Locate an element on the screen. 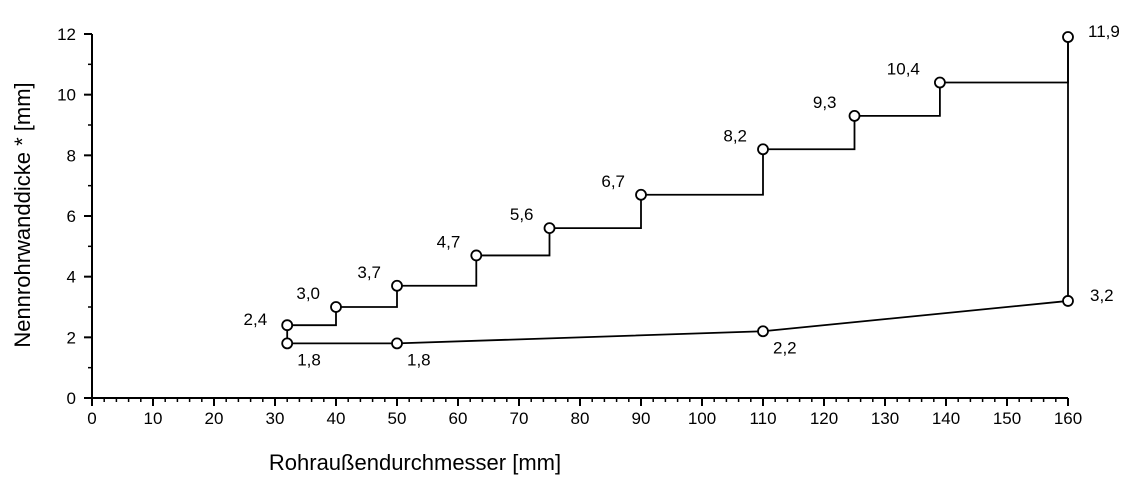 The image size is (1125, 477). y-tick-label: 0 is located at coordinates (71, 398).